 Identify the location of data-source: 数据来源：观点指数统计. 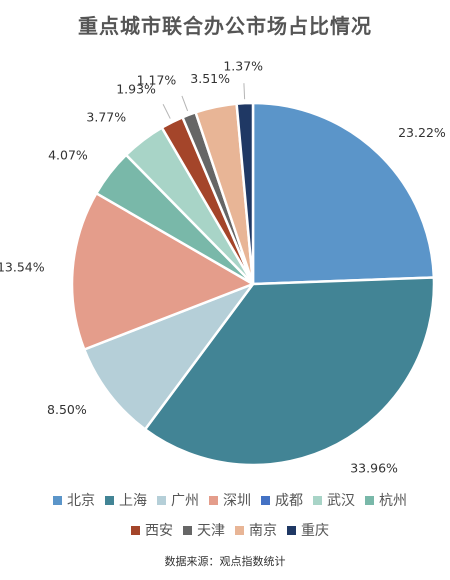
(225, 561).